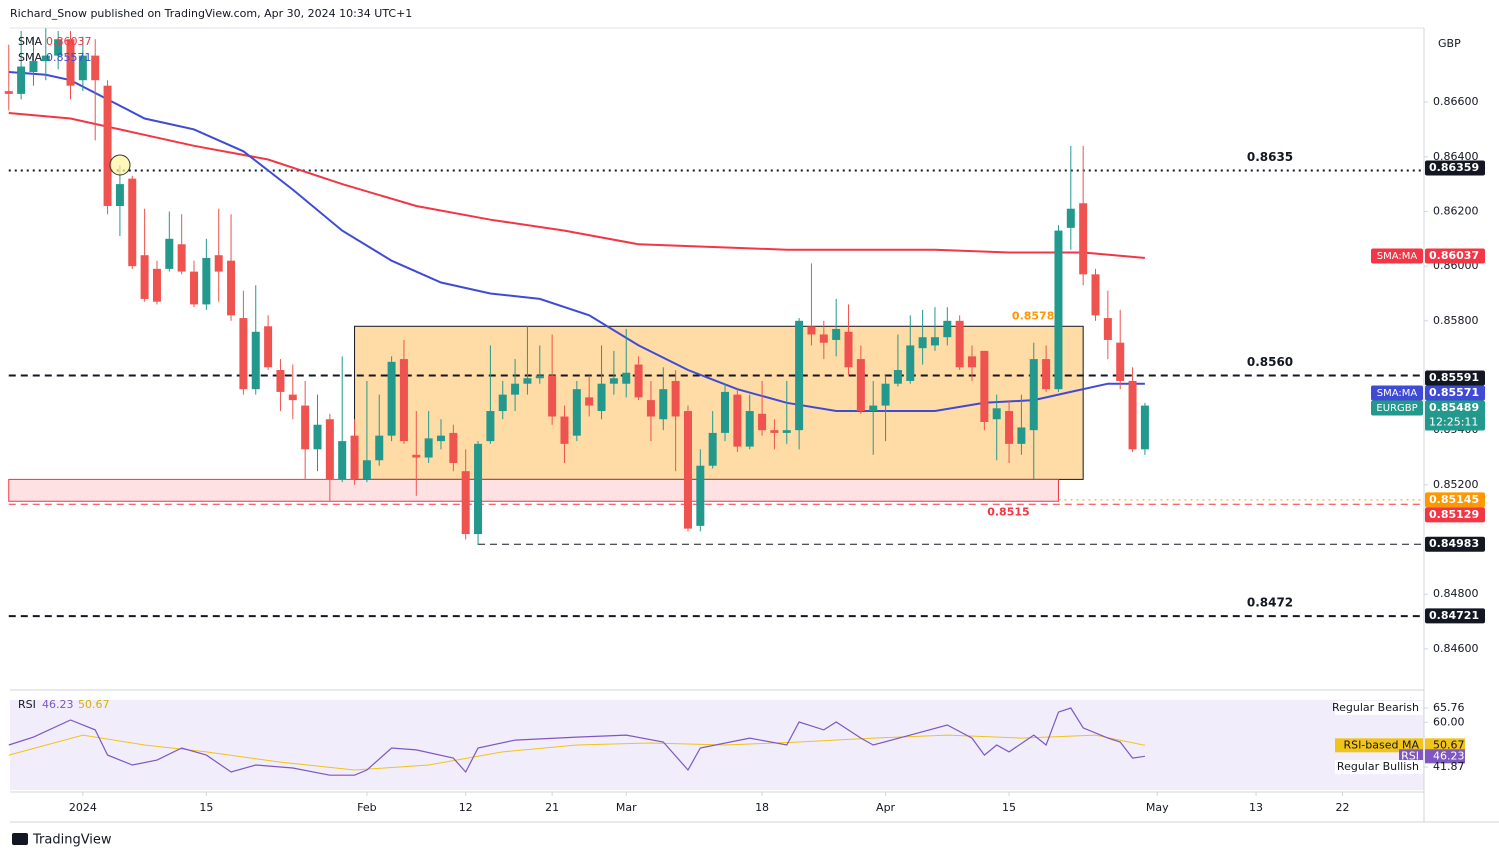  Describe the element at coordinates (576, 741) in the screenshot. I see `rsi-line` at that location.